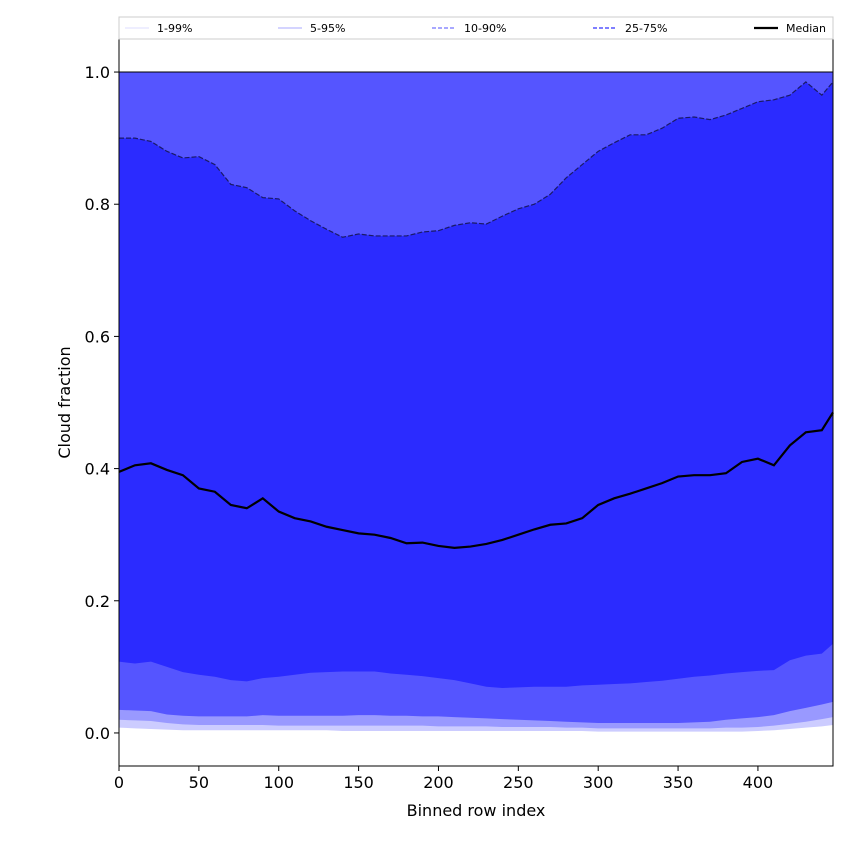 The image size is (850, 850). What do you see at coordinates (174, 28) in the screenshot?
I see `legend-label: 1-99%` at bounding box center [174, 28].